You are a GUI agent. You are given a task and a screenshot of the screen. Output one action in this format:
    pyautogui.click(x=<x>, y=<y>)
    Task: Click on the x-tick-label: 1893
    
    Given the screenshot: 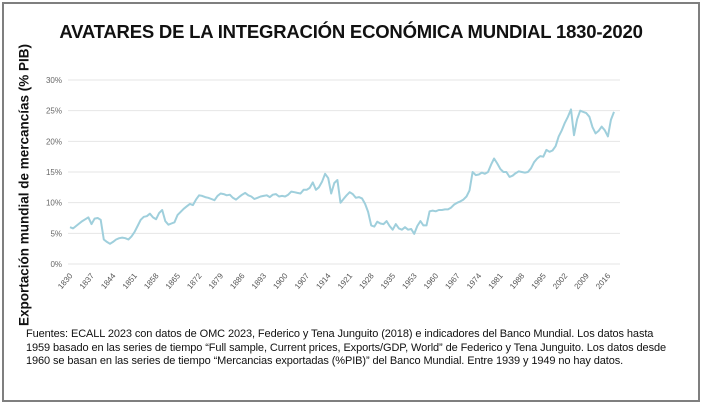 What is the action you would take?
    pyautogui.click(x=259, y=281)
    